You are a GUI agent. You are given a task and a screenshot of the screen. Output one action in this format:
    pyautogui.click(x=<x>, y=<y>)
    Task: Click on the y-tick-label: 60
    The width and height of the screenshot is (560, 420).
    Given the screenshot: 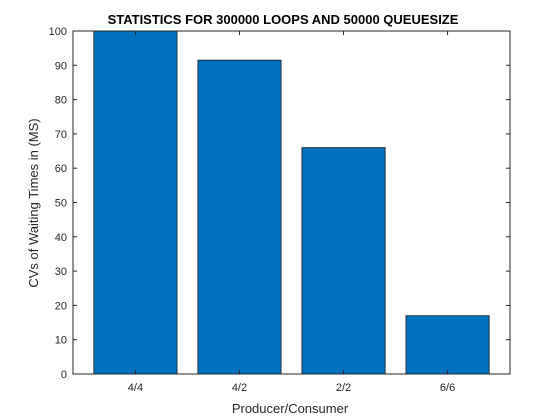 What is the action you would take?
    pyautogui.click(x=61, y=169)
    